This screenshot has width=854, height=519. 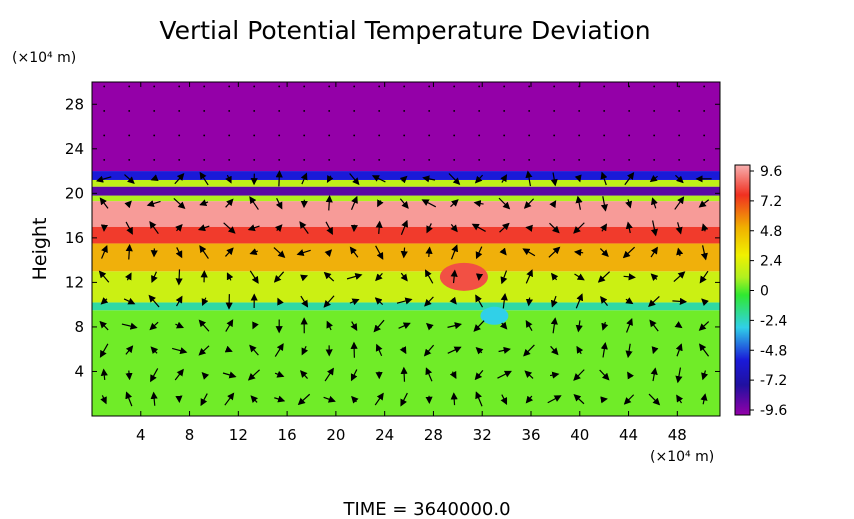 I want to click on y-tick-label: 24, so click(x=74, y=149).